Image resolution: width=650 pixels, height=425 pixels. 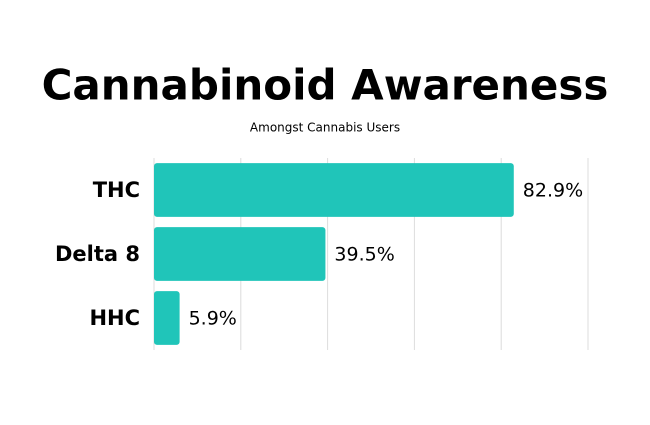 I want to click on y-tick-label: THC, so click(x=116, y=190).